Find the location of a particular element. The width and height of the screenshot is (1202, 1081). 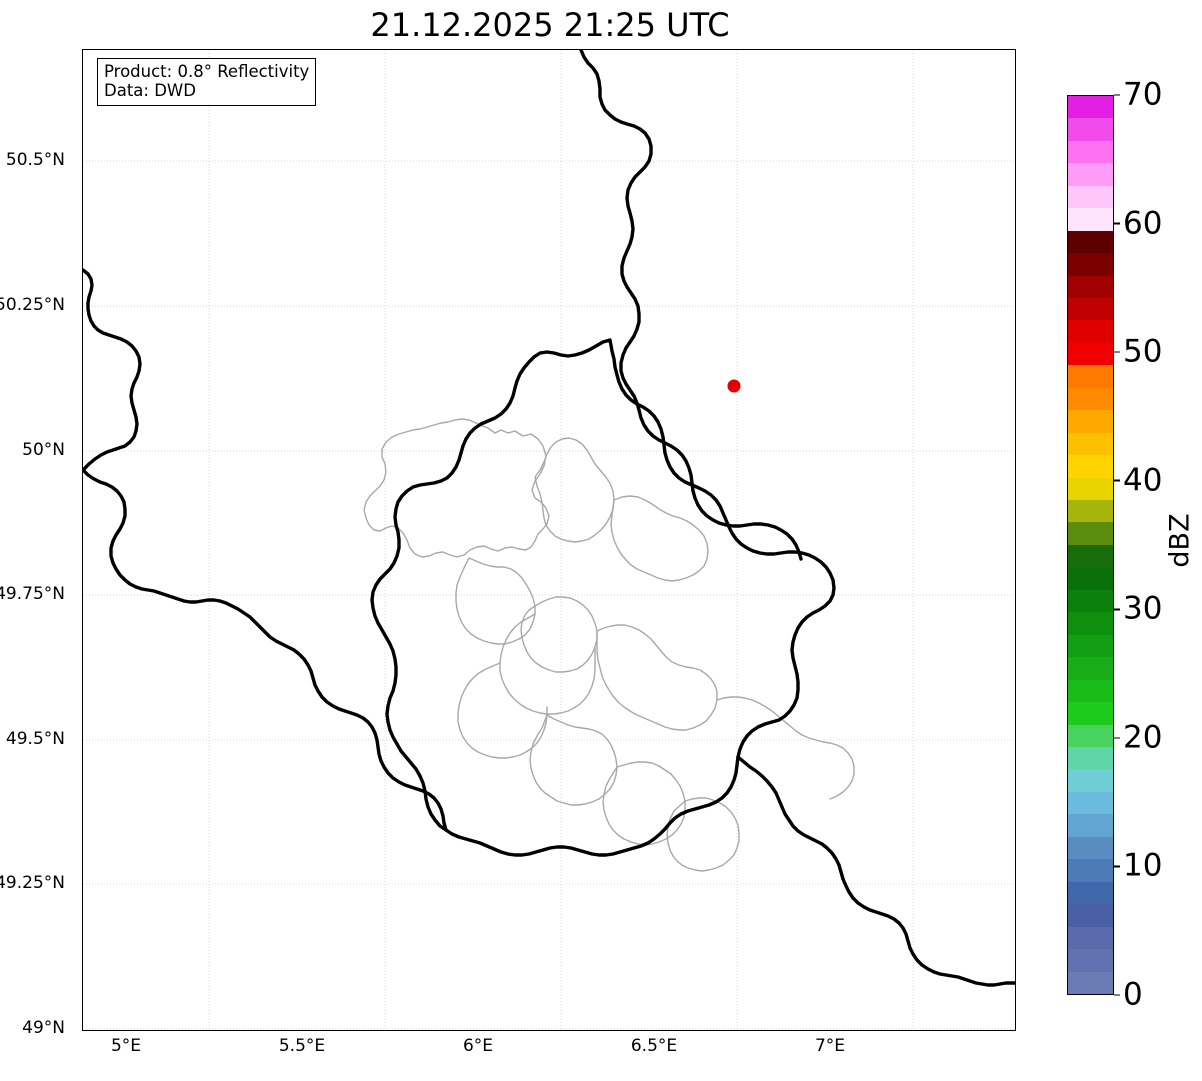

colorbar-gradient is located at coordinates (1090, 545).